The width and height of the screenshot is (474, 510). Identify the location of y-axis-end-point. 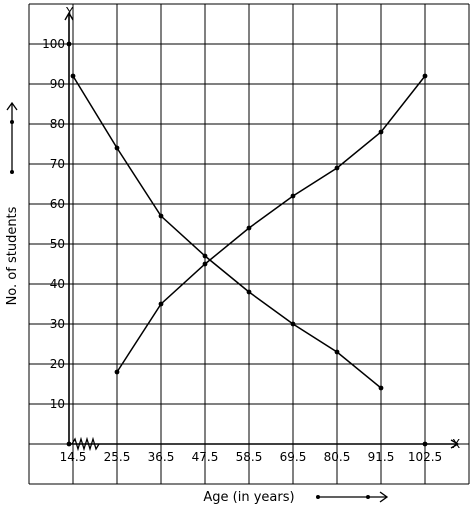
(69, 44).